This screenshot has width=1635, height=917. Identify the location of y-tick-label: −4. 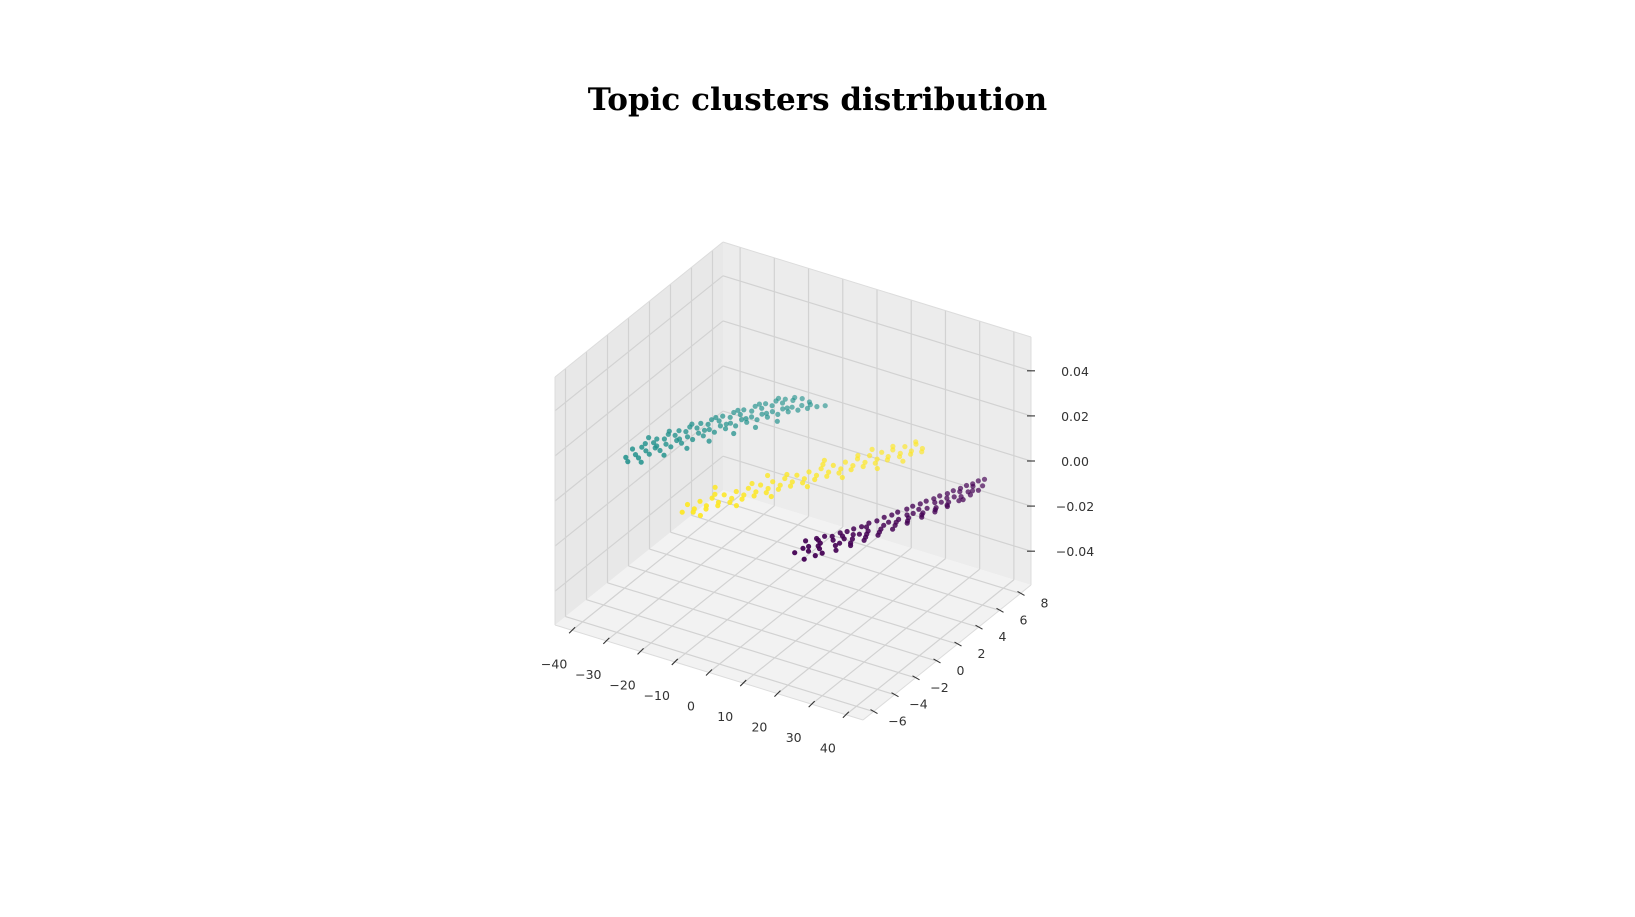
(918, 704).